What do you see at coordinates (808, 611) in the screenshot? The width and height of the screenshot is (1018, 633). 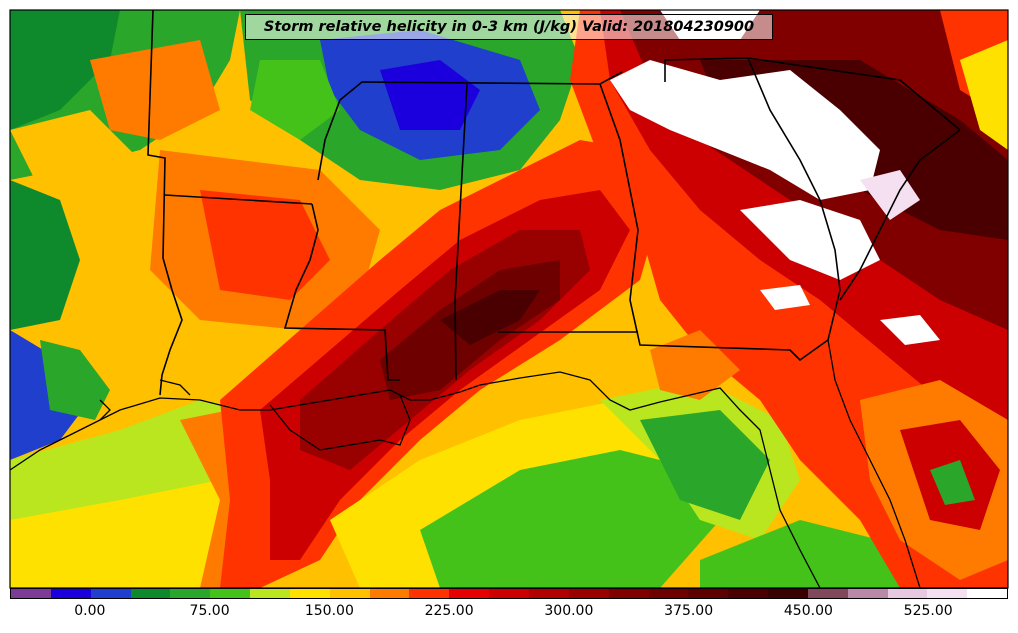 I see `colorbar-tick-label: 450.00` at bounding box center [808, 611].